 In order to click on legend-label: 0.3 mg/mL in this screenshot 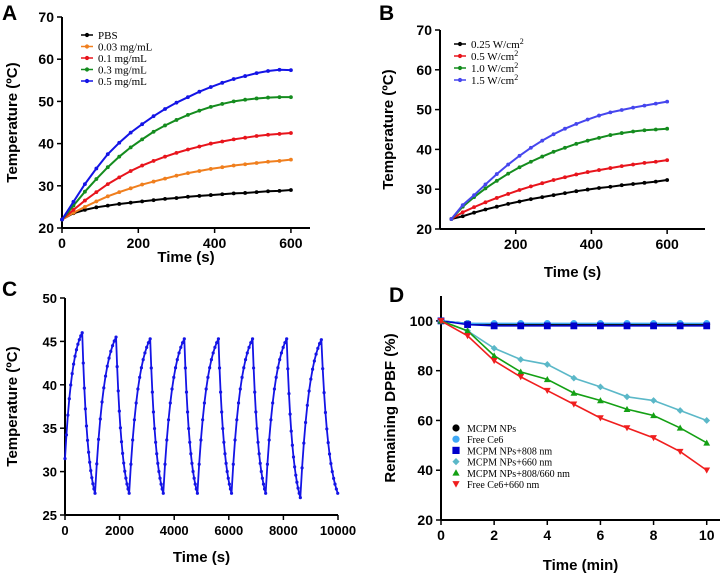, I will do `click(122, 71)`.